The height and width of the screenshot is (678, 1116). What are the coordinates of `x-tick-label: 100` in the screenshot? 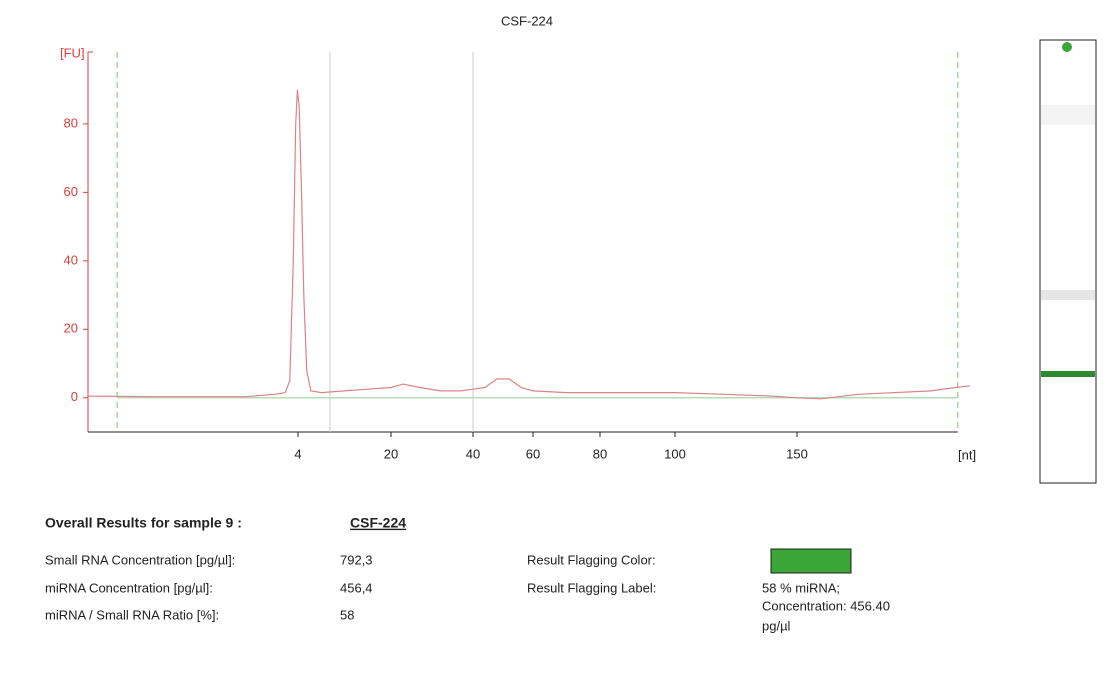 It's located at (675, 453).